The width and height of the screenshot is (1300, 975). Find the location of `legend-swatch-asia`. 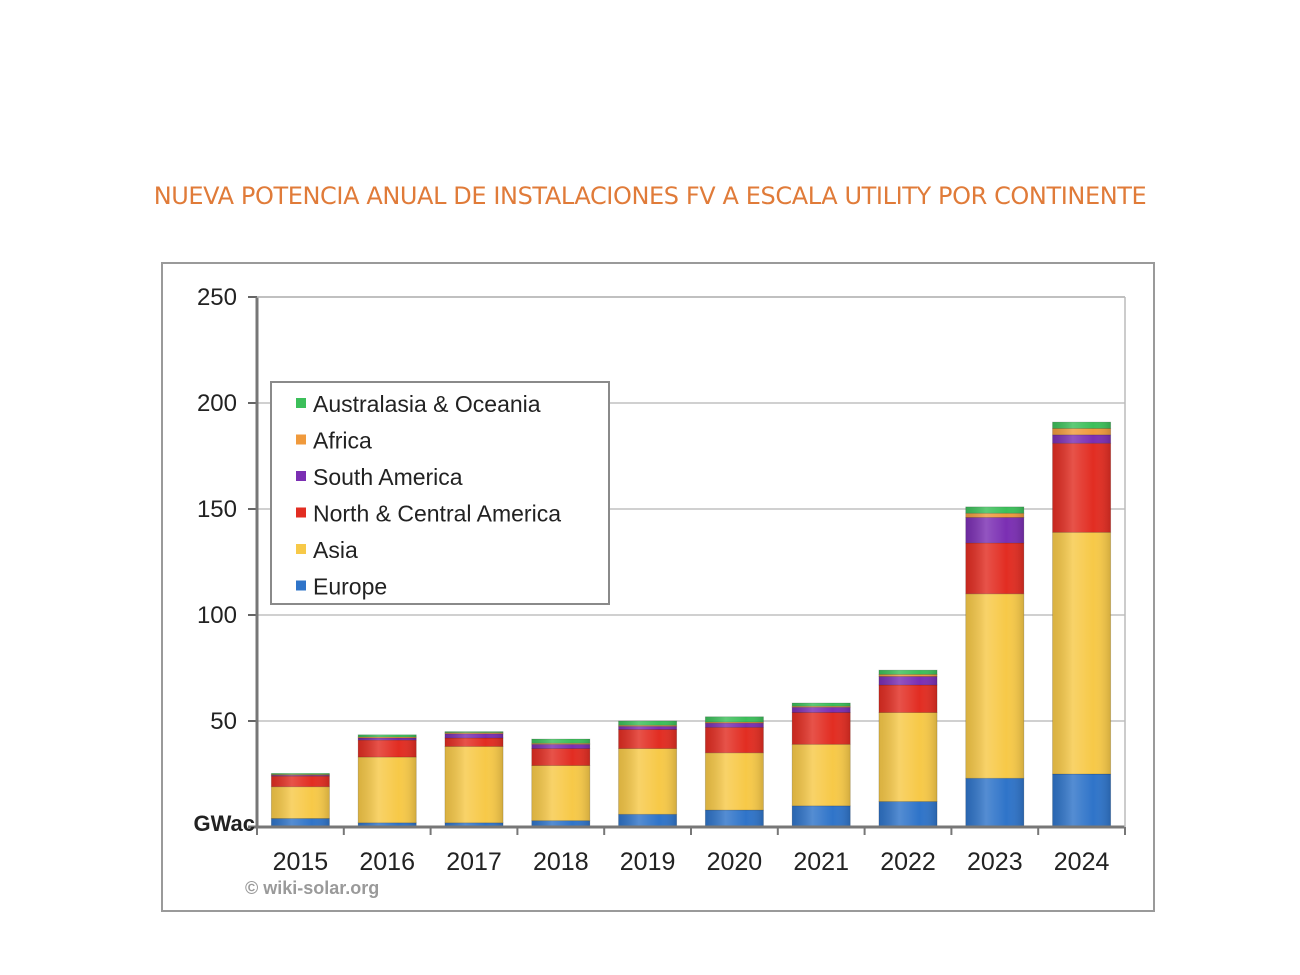

legend-swatch-asia is located at coordinates (301, 549).